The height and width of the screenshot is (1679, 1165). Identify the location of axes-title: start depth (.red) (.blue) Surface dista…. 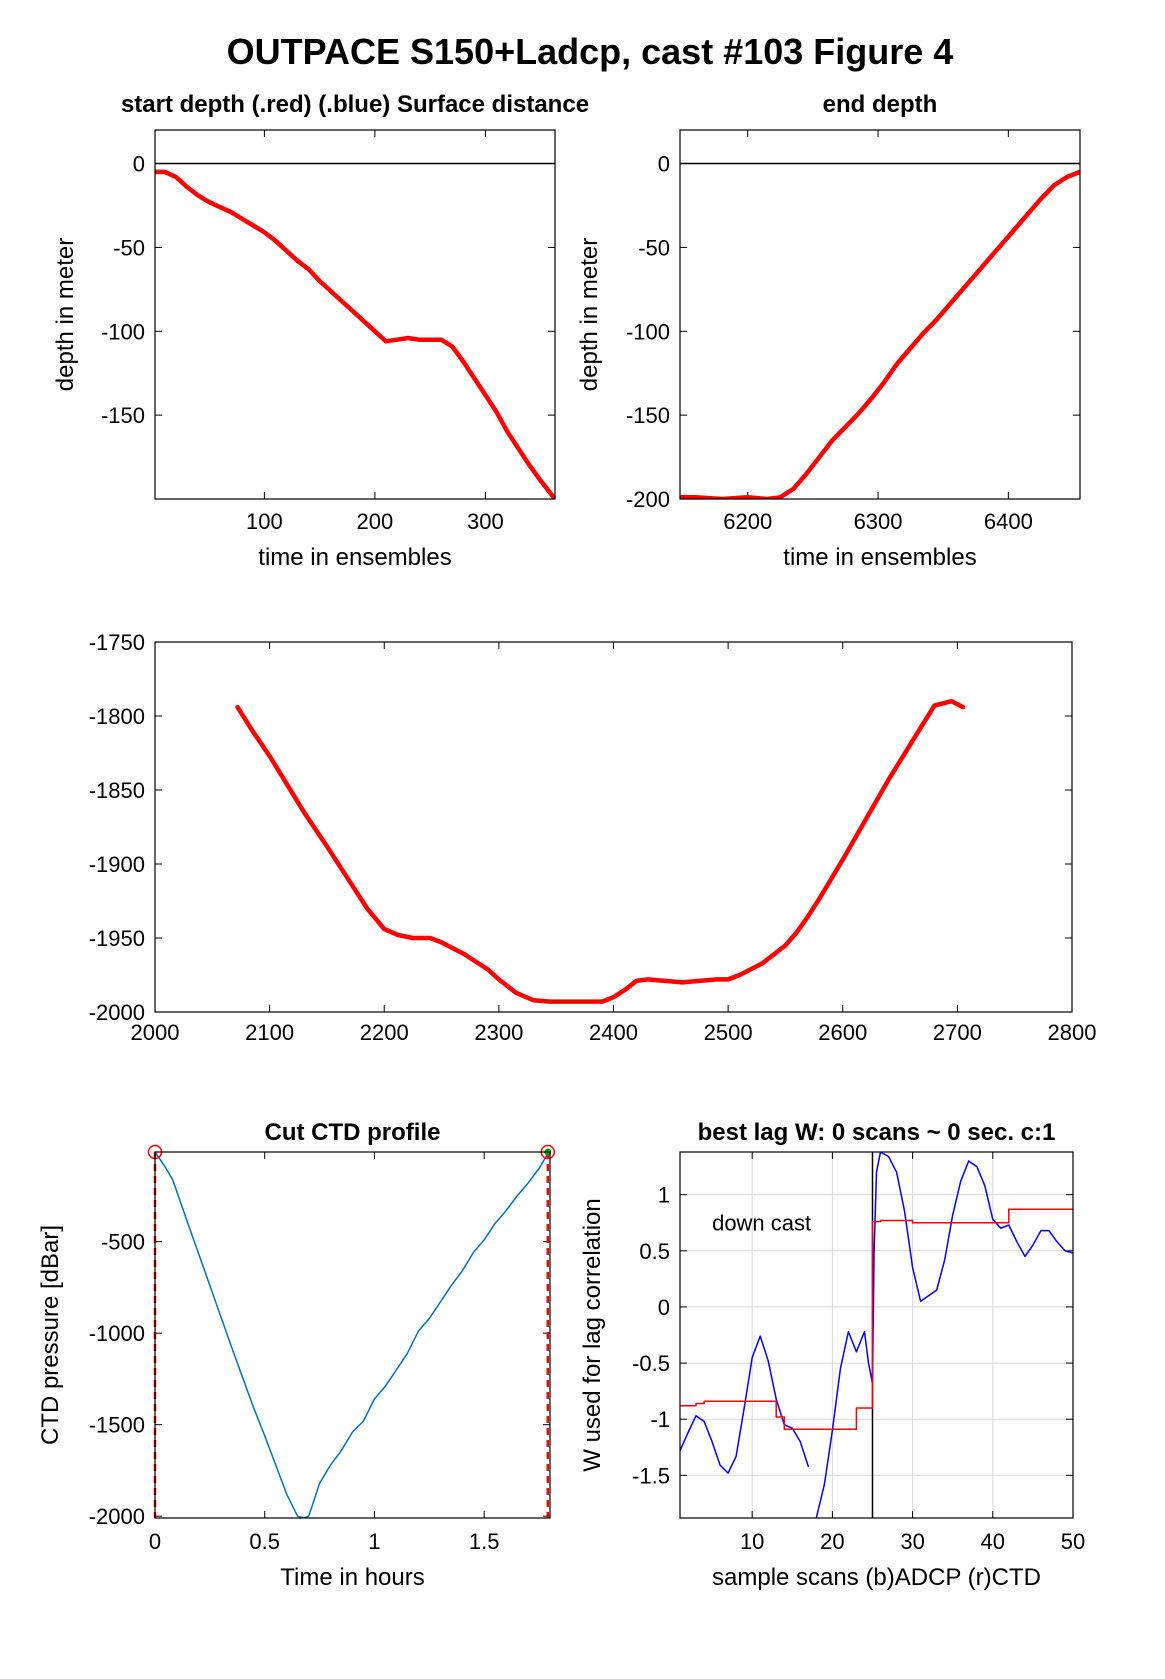
(355, 104).